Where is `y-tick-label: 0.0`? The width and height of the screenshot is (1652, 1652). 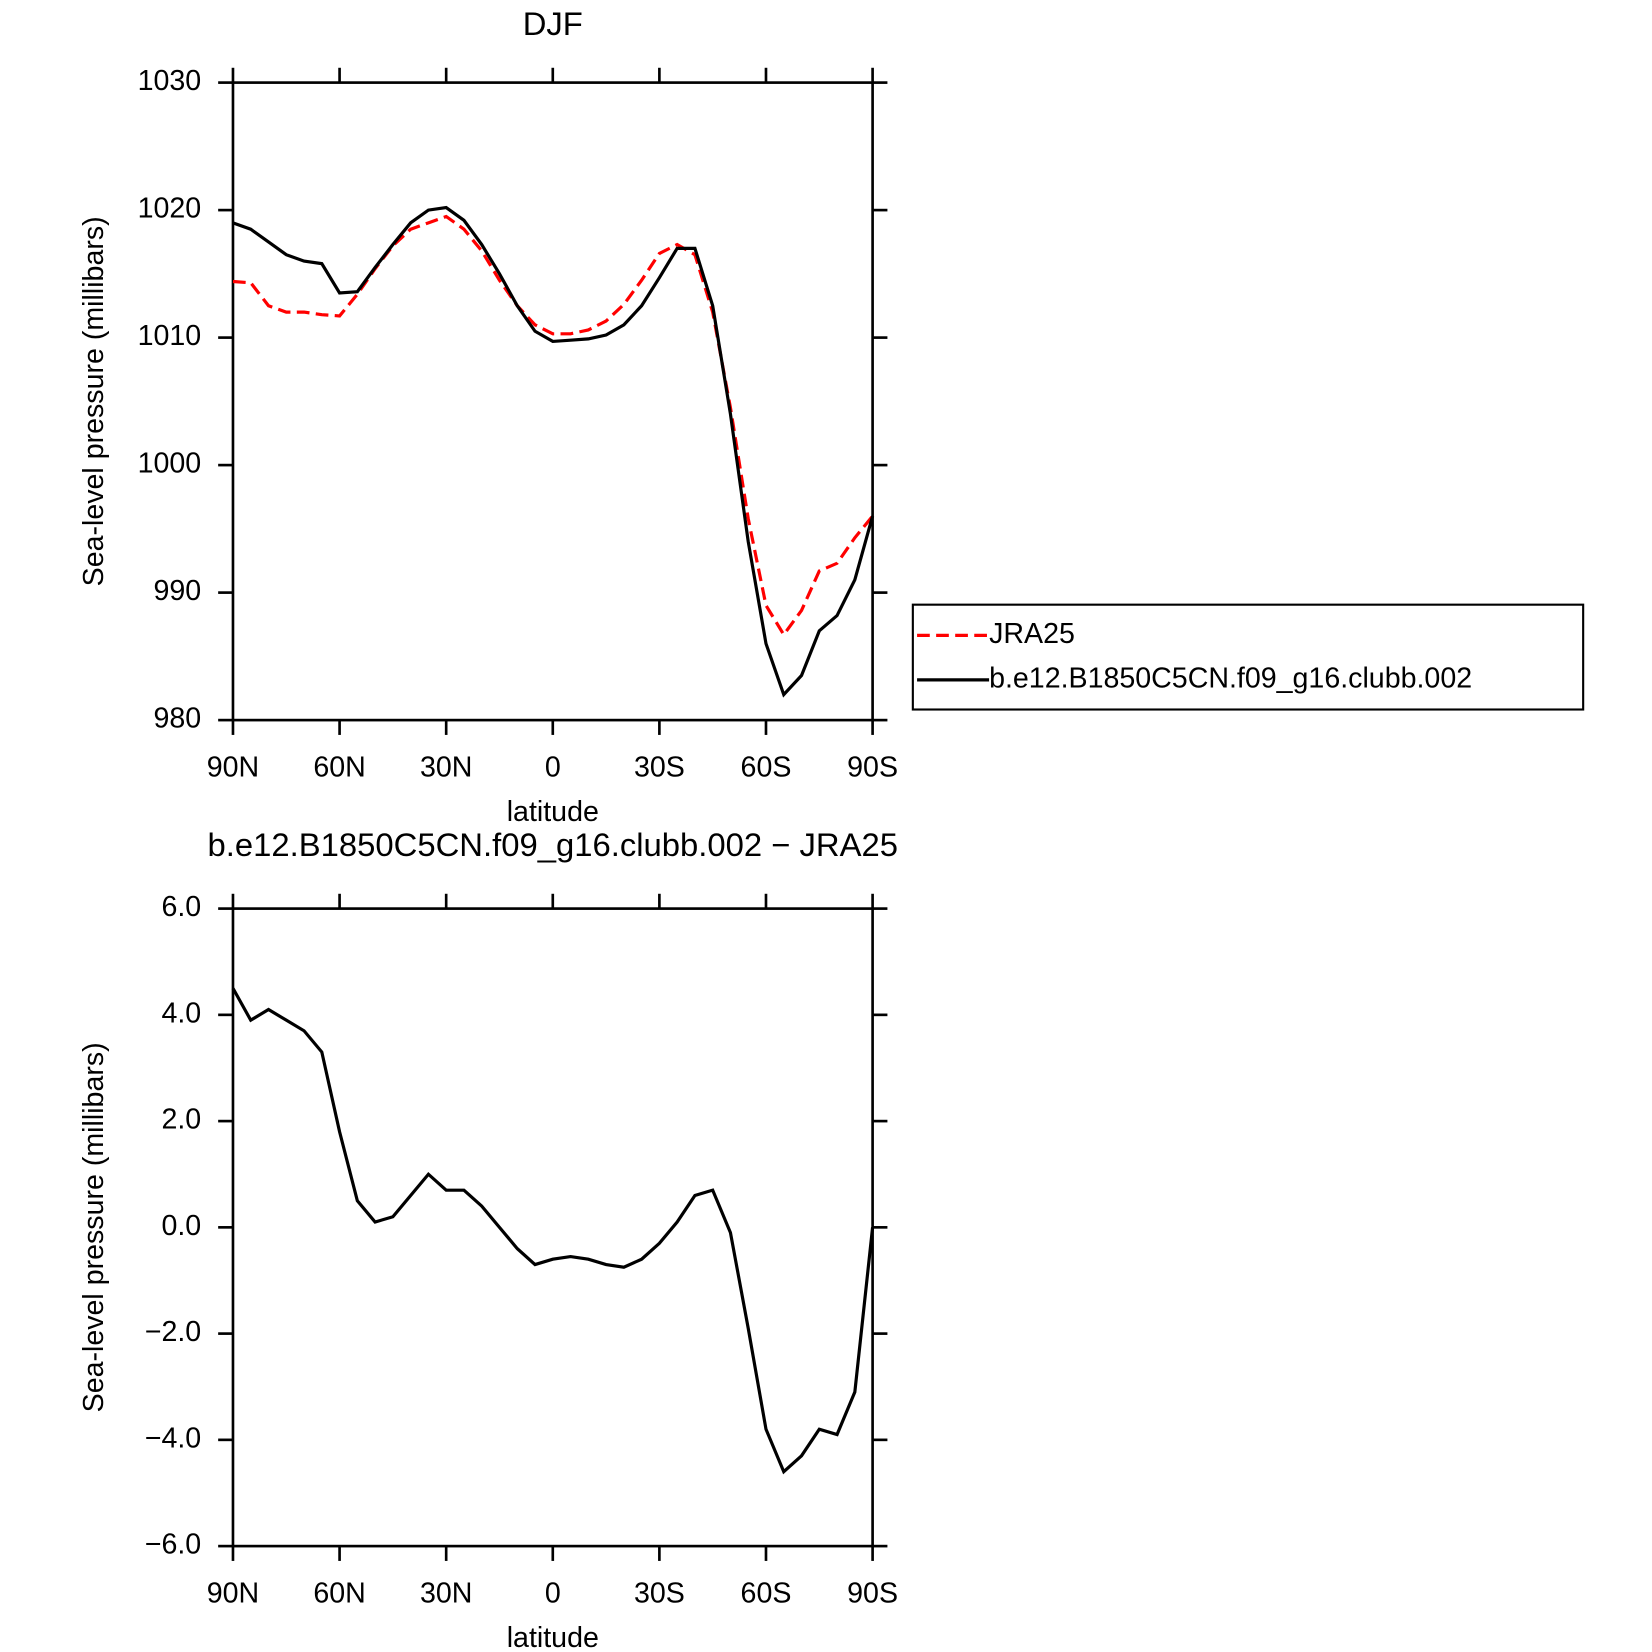 y-tick-label: 0.0 is located at coordinates (181, 1226).